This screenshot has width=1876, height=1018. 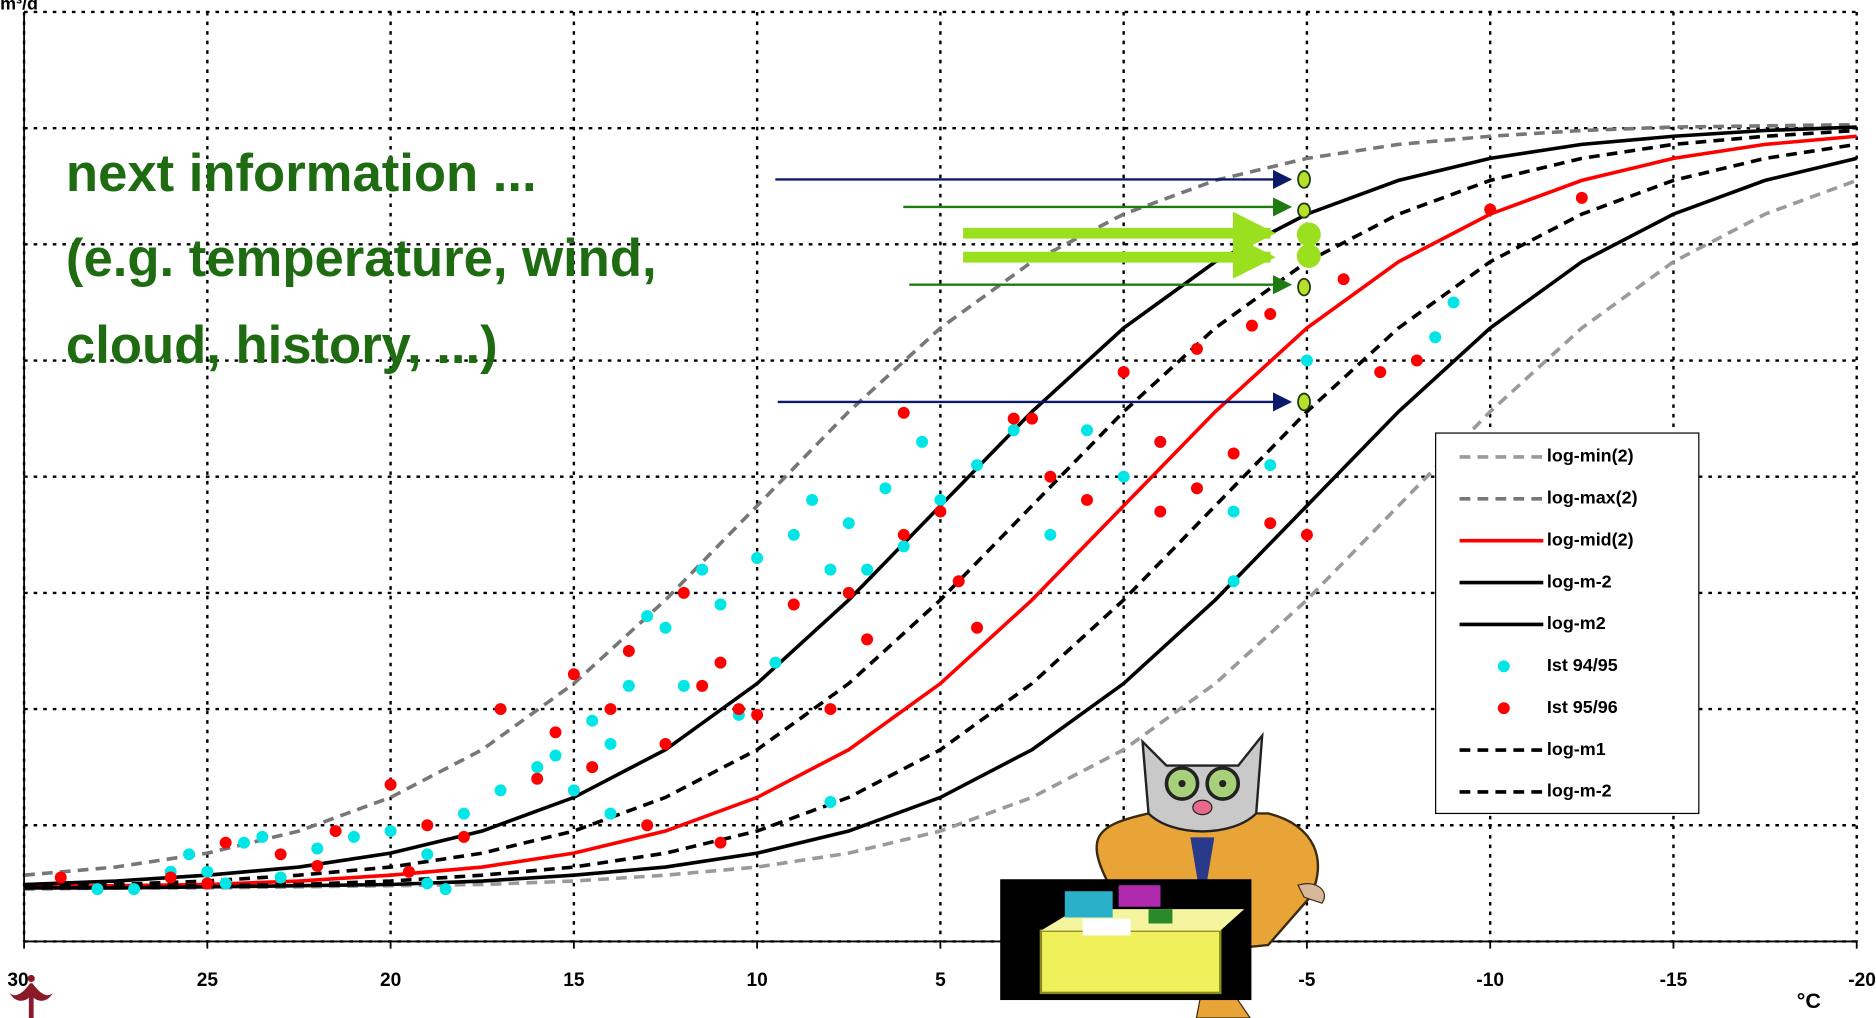 What do you see at coordinates (17, 980) in the screenshot?
I see `x-tick-label: 30` at bounding box center [17, 980].